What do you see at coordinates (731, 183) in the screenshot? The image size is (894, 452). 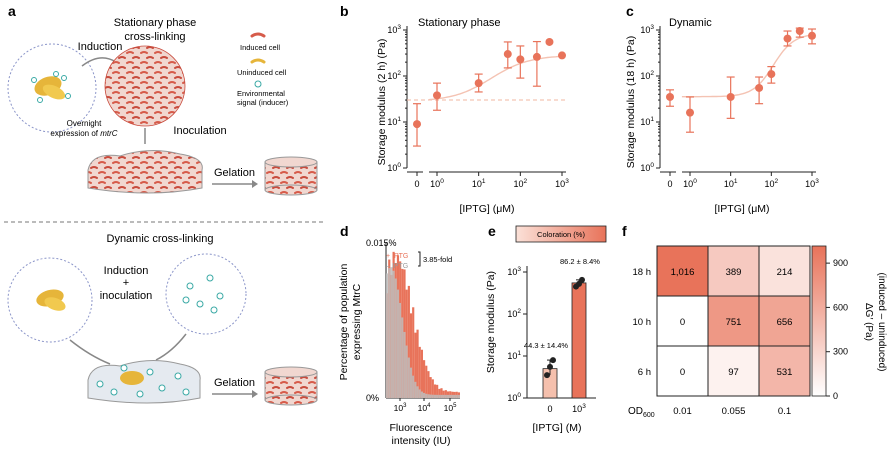 I see `c-xtick-label: 10¹` at bounding box center [731, 183].